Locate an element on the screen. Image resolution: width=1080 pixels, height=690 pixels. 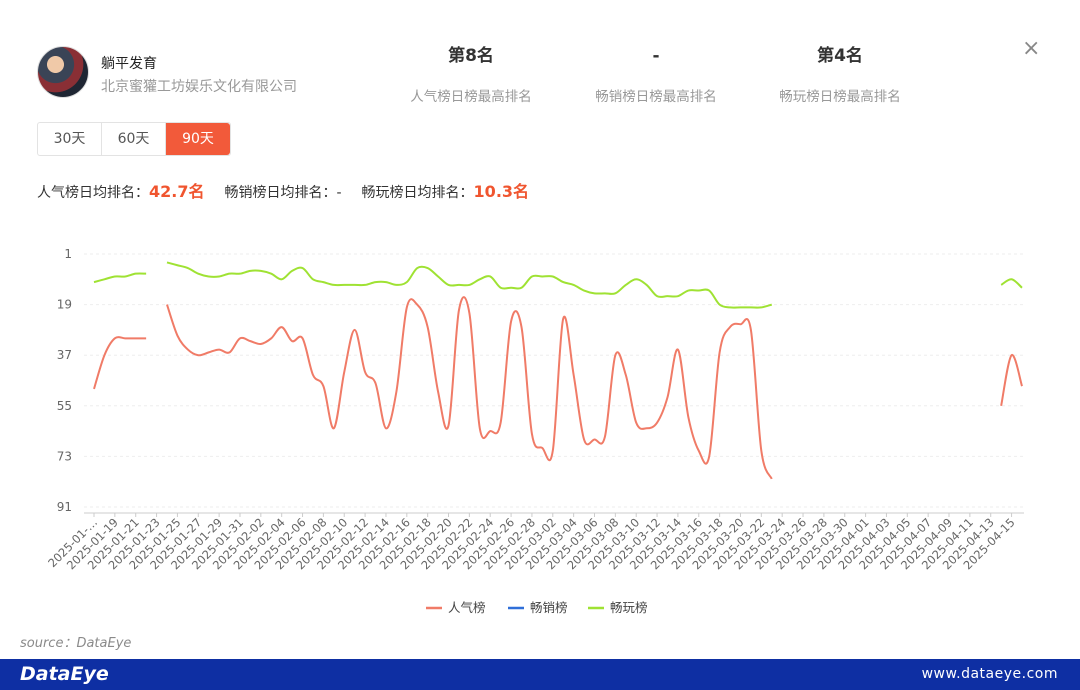
y-tick-label: 37 is located at coordinates (64, 355).